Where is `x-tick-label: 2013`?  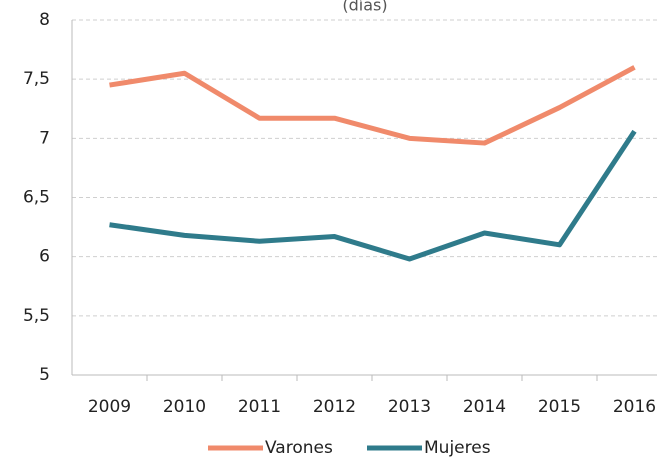 x-tick-label: 2013 is located at coordinates (409, 407).